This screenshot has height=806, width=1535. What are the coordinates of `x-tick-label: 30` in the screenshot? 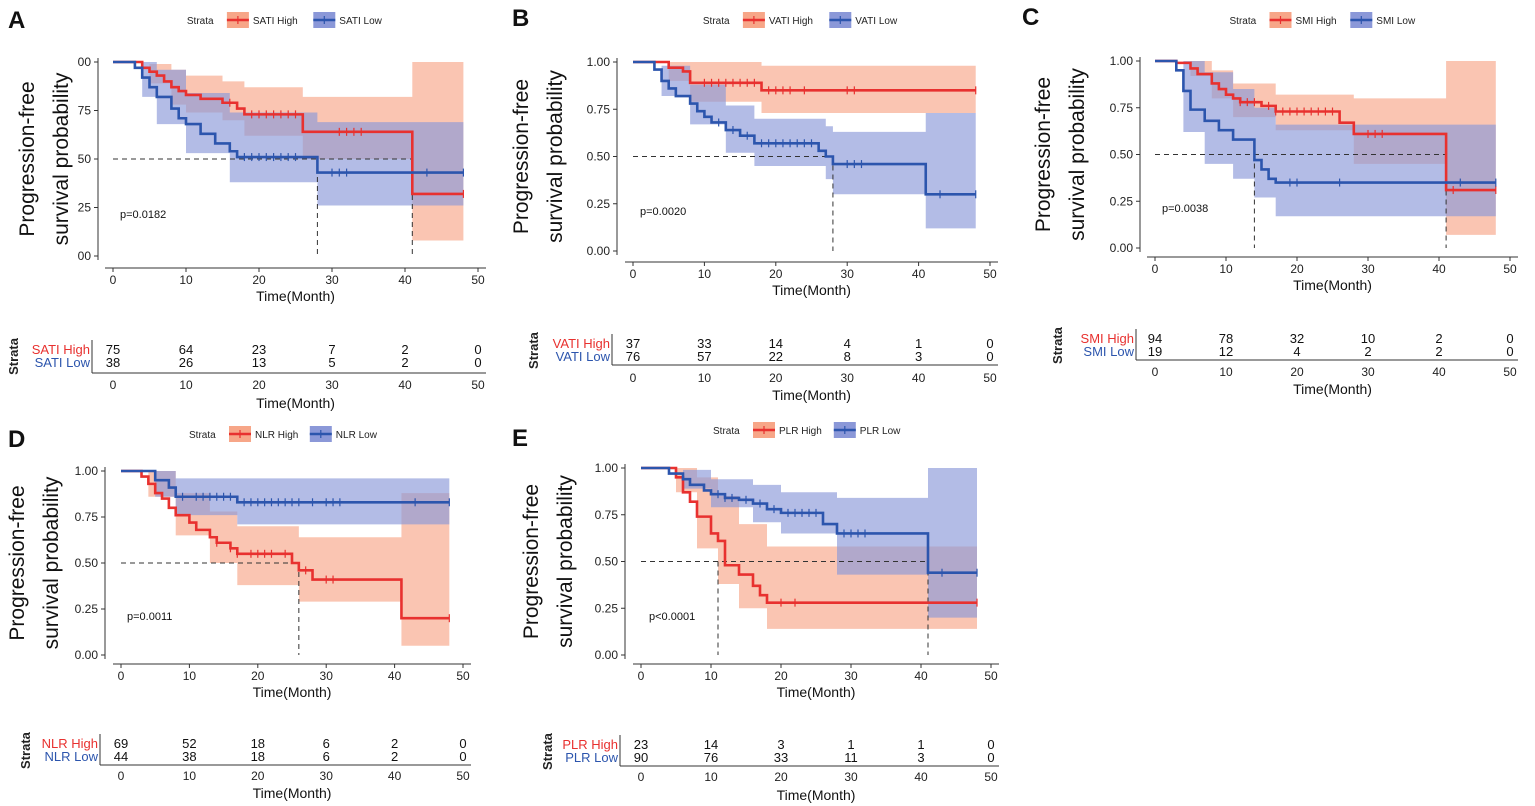 It's located at (848, 274).